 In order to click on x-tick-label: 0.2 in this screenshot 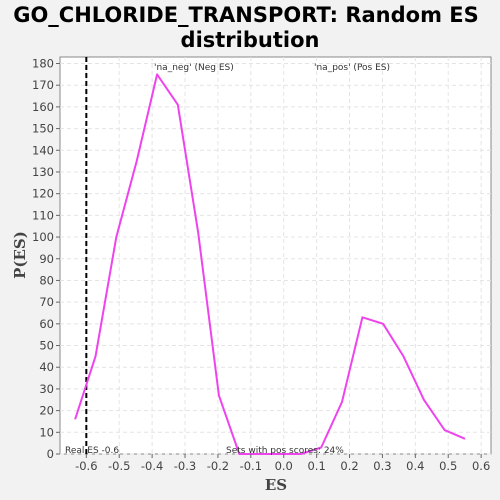, I will do `click(349, 466)`.